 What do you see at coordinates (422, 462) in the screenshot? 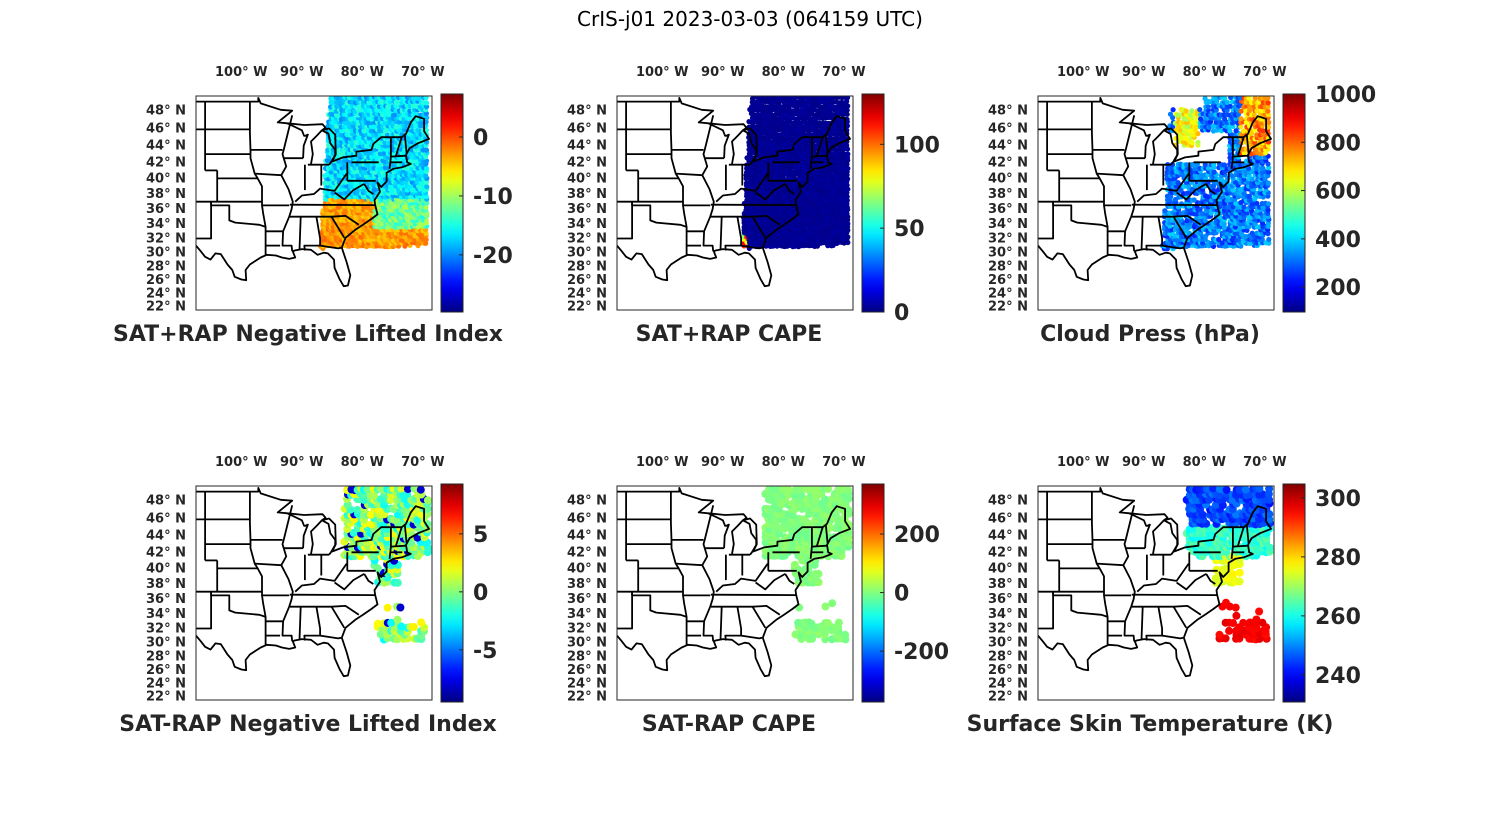
I see `lon-tick-label: 70° W` at bounding box center [422, 462].